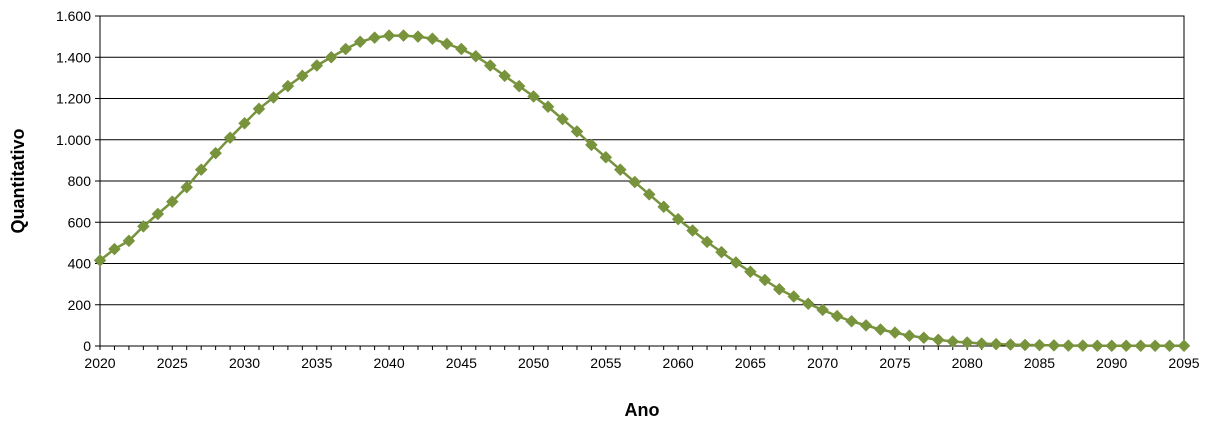  What do you see at coordinates (18, 180) in the screenshot?
I see `y-axis-title: Quantitativo` at bounding box center [18, 180].